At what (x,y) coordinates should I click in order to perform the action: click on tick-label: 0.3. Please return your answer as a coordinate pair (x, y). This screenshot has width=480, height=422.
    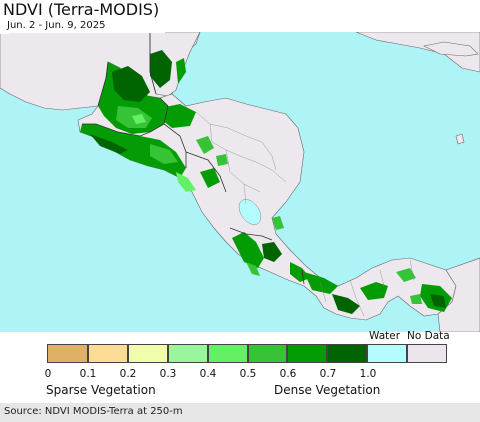
    Looking at the image, I should click on (168, 374).